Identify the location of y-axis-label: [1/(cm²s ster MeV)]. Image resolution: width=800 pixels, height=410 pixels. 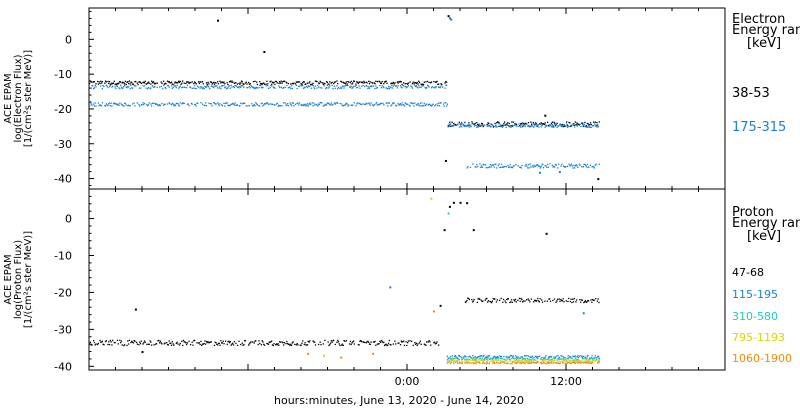
(28, 279).